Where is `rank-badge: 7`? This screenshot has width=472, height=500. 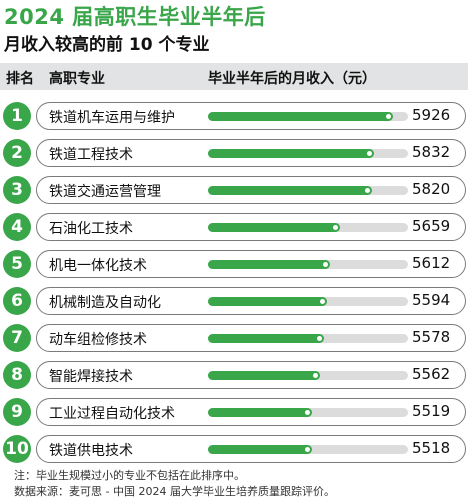
rank-badge: 7 is located at coordinates (17, 338).